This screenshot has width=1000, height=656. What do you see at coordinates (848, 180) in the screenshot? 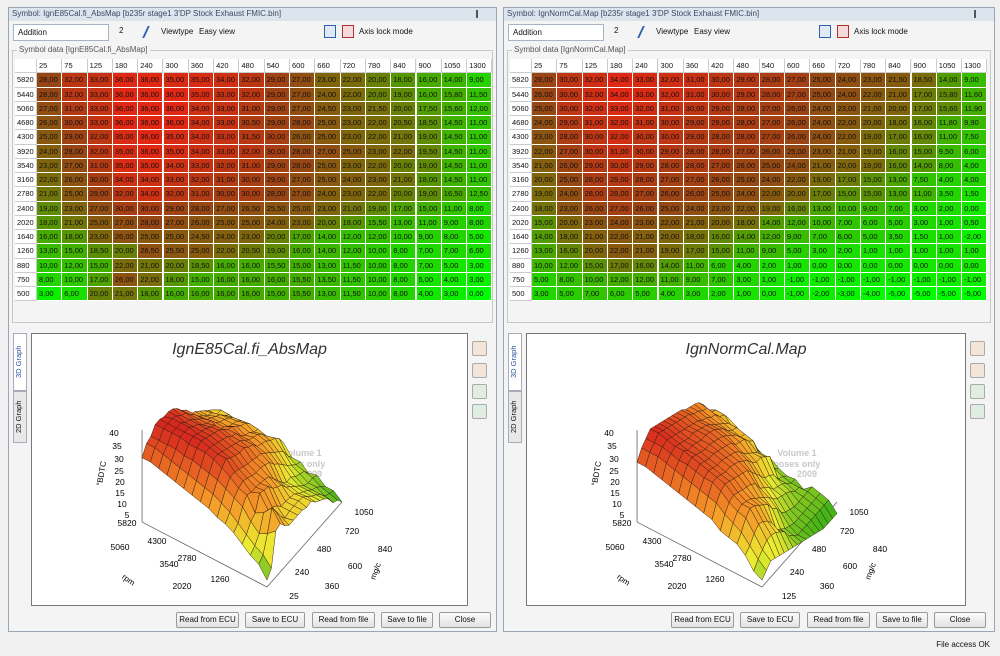
I see `table-cell: 17,00` at bounding box center [848, 180].